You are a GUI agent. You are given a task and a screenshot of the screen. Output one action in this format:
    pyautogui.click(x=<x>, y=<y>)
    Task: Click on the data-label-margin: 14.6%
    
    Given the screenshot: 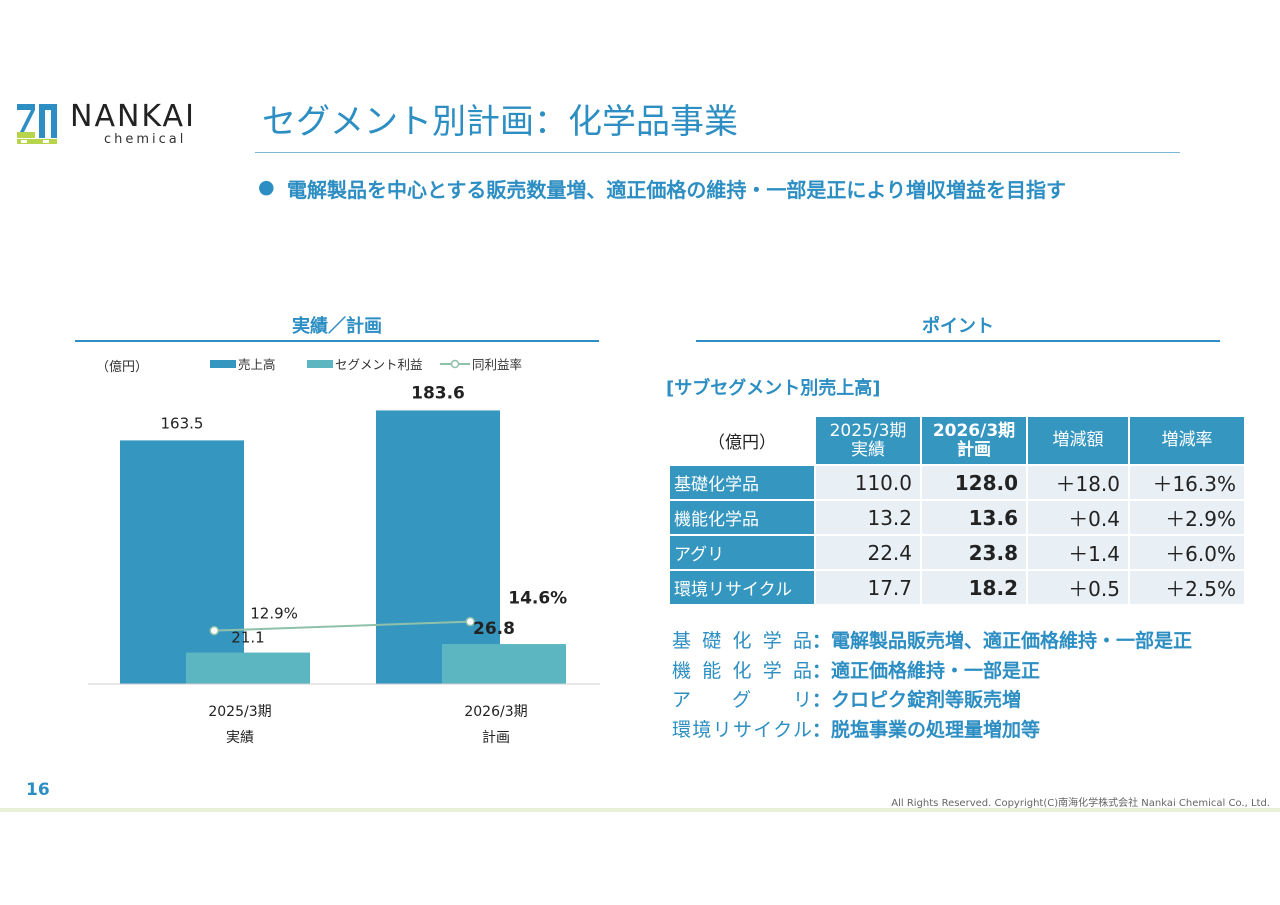 What is the action you would take?
    pyautogui.click(x=537, y=599)
    